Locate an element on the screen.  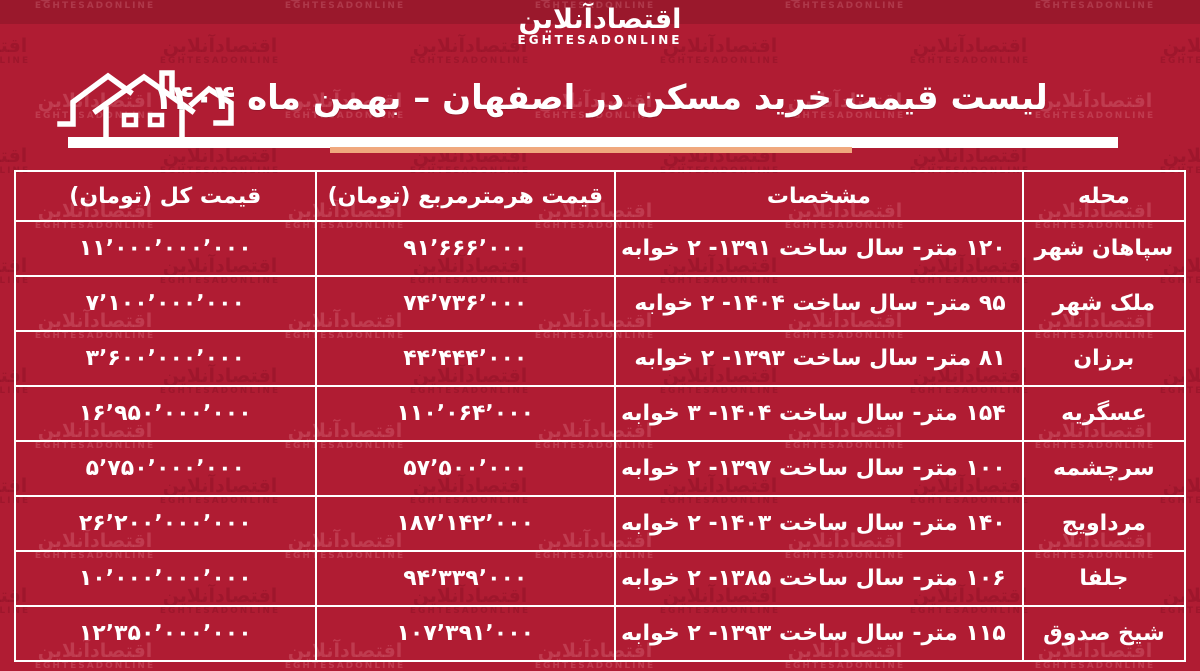
house-icon is located at coordinates (145, 105).